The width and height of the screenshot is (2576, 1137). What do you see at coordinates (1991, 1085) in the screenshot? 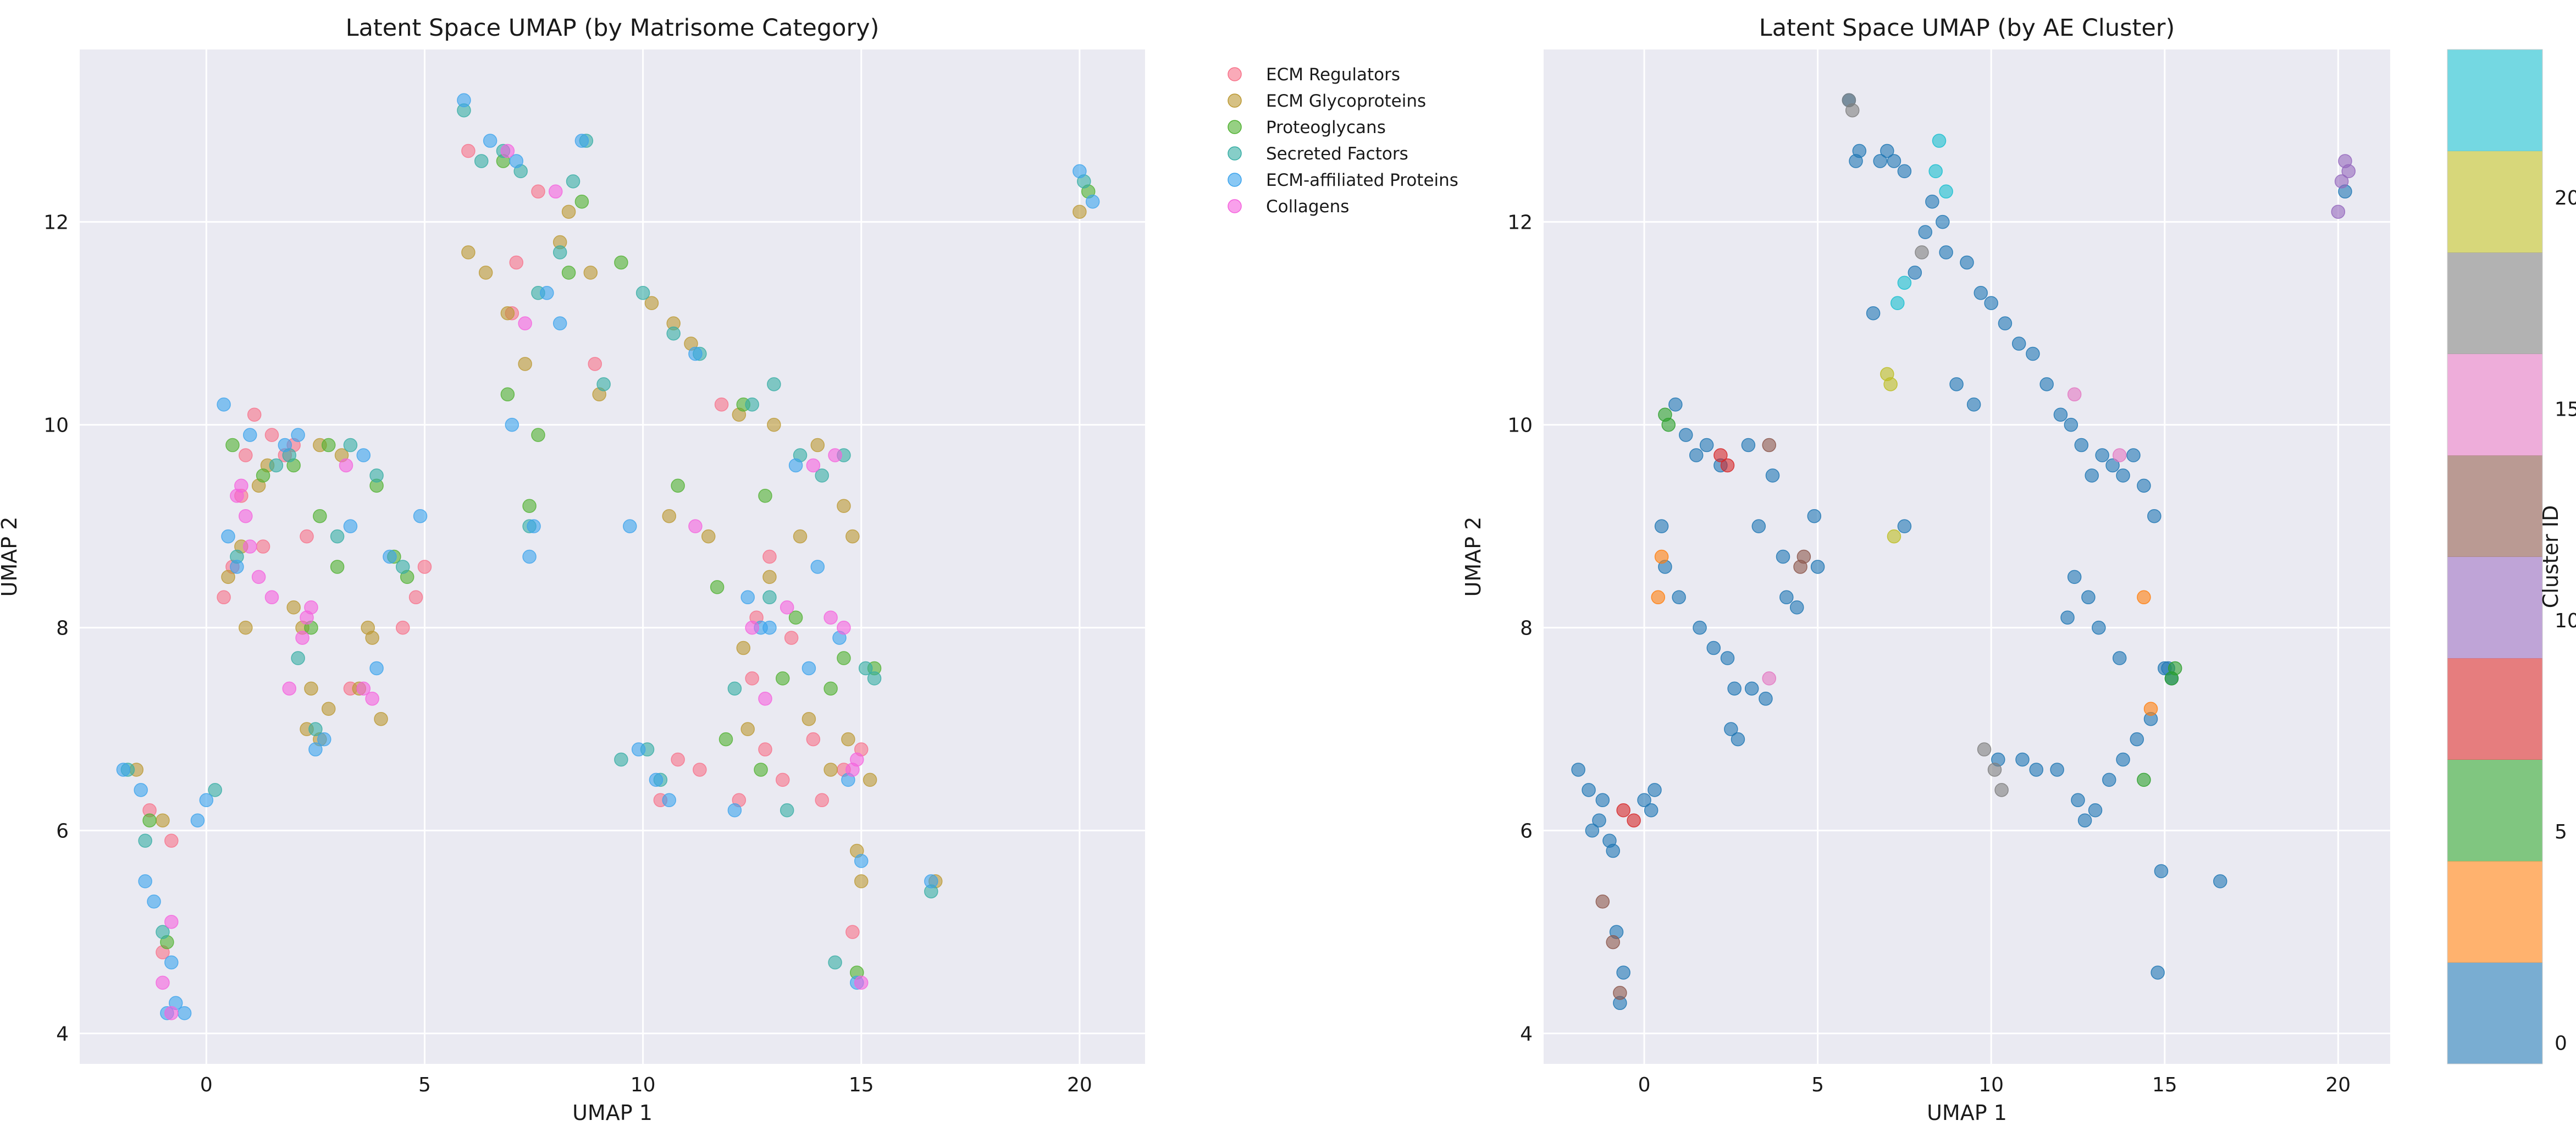
I see `x-tick-label: 10` at bounding box center [1991, 1085].